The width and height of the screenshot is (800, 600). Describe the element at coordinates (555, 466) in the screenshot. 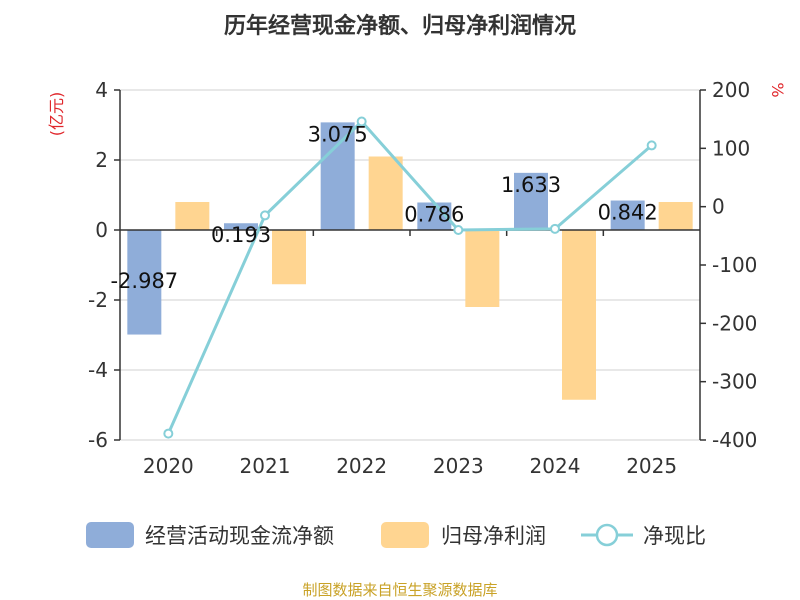

I see `x-tick-label: 2024` at that location.